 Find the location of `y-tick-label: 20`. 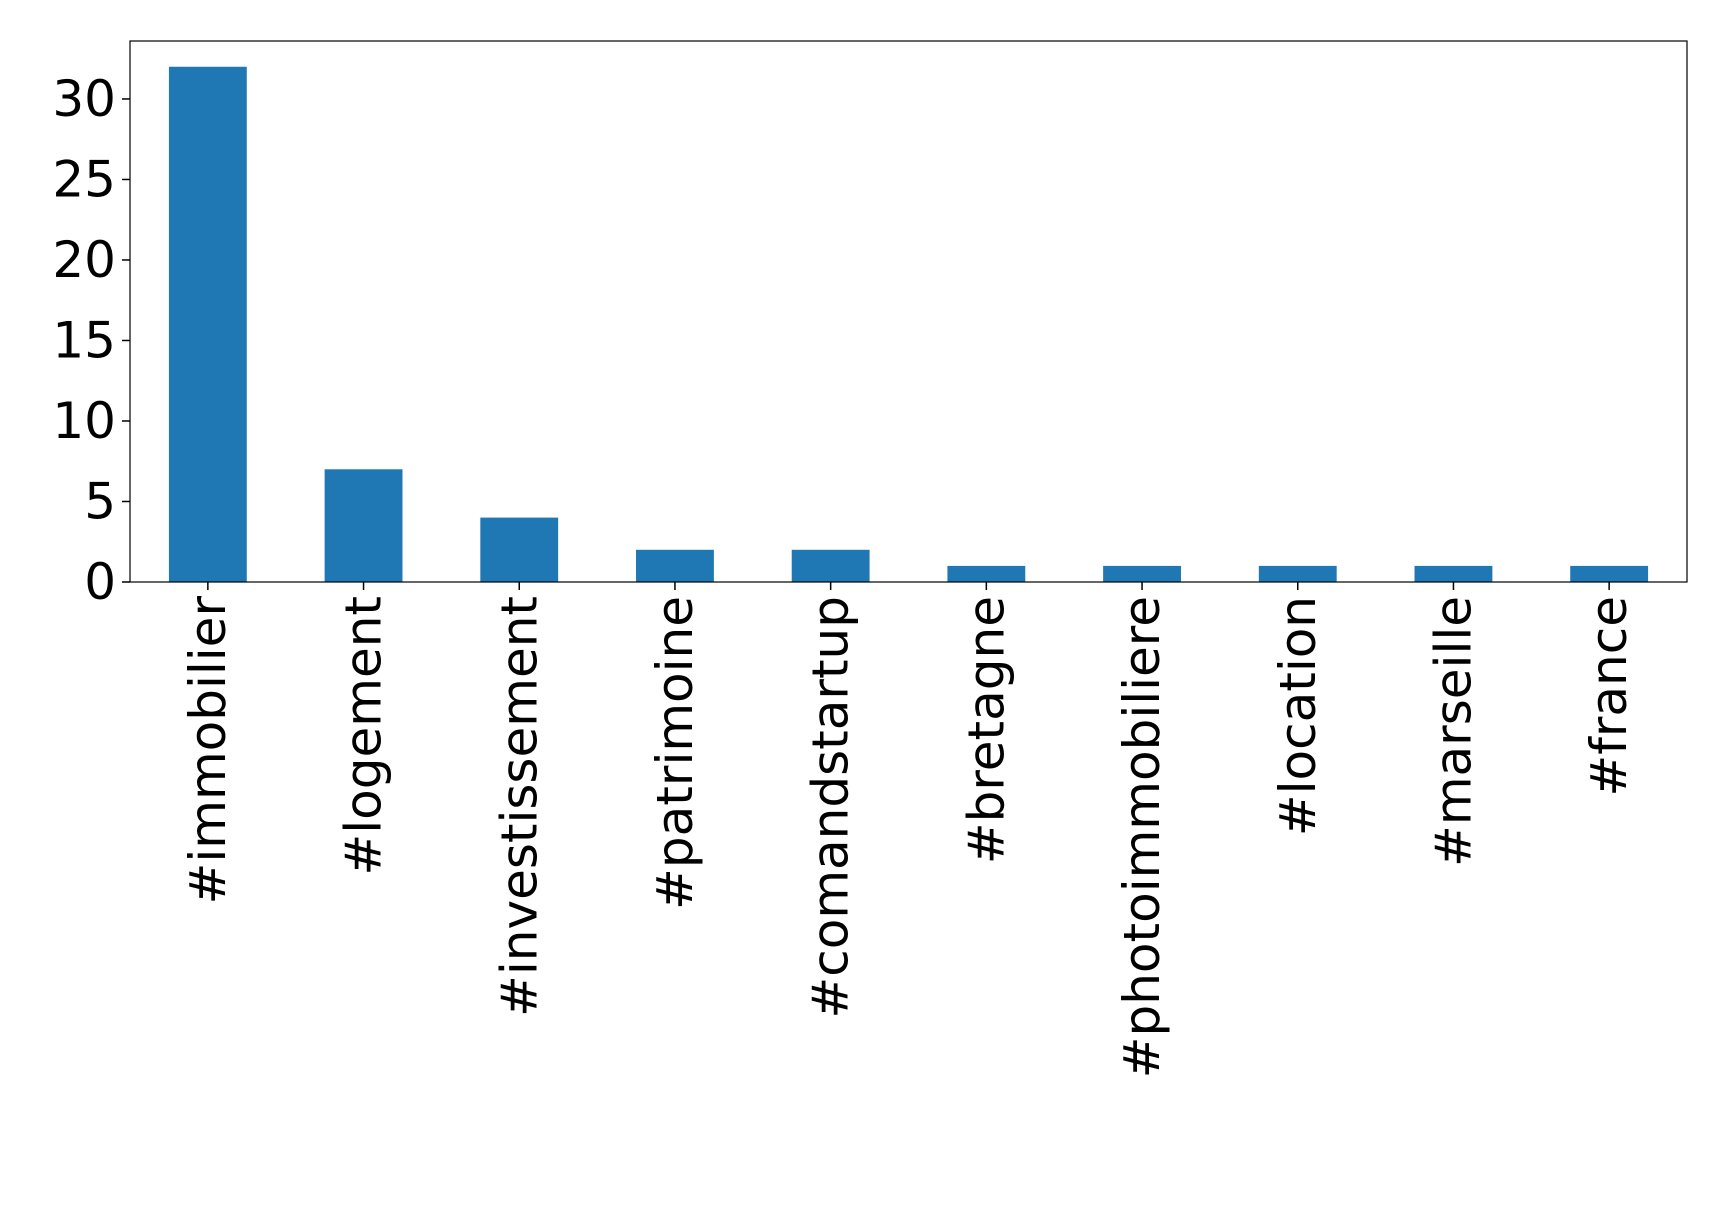

y-tick-label: 20 is located at coordinates (84, 260).